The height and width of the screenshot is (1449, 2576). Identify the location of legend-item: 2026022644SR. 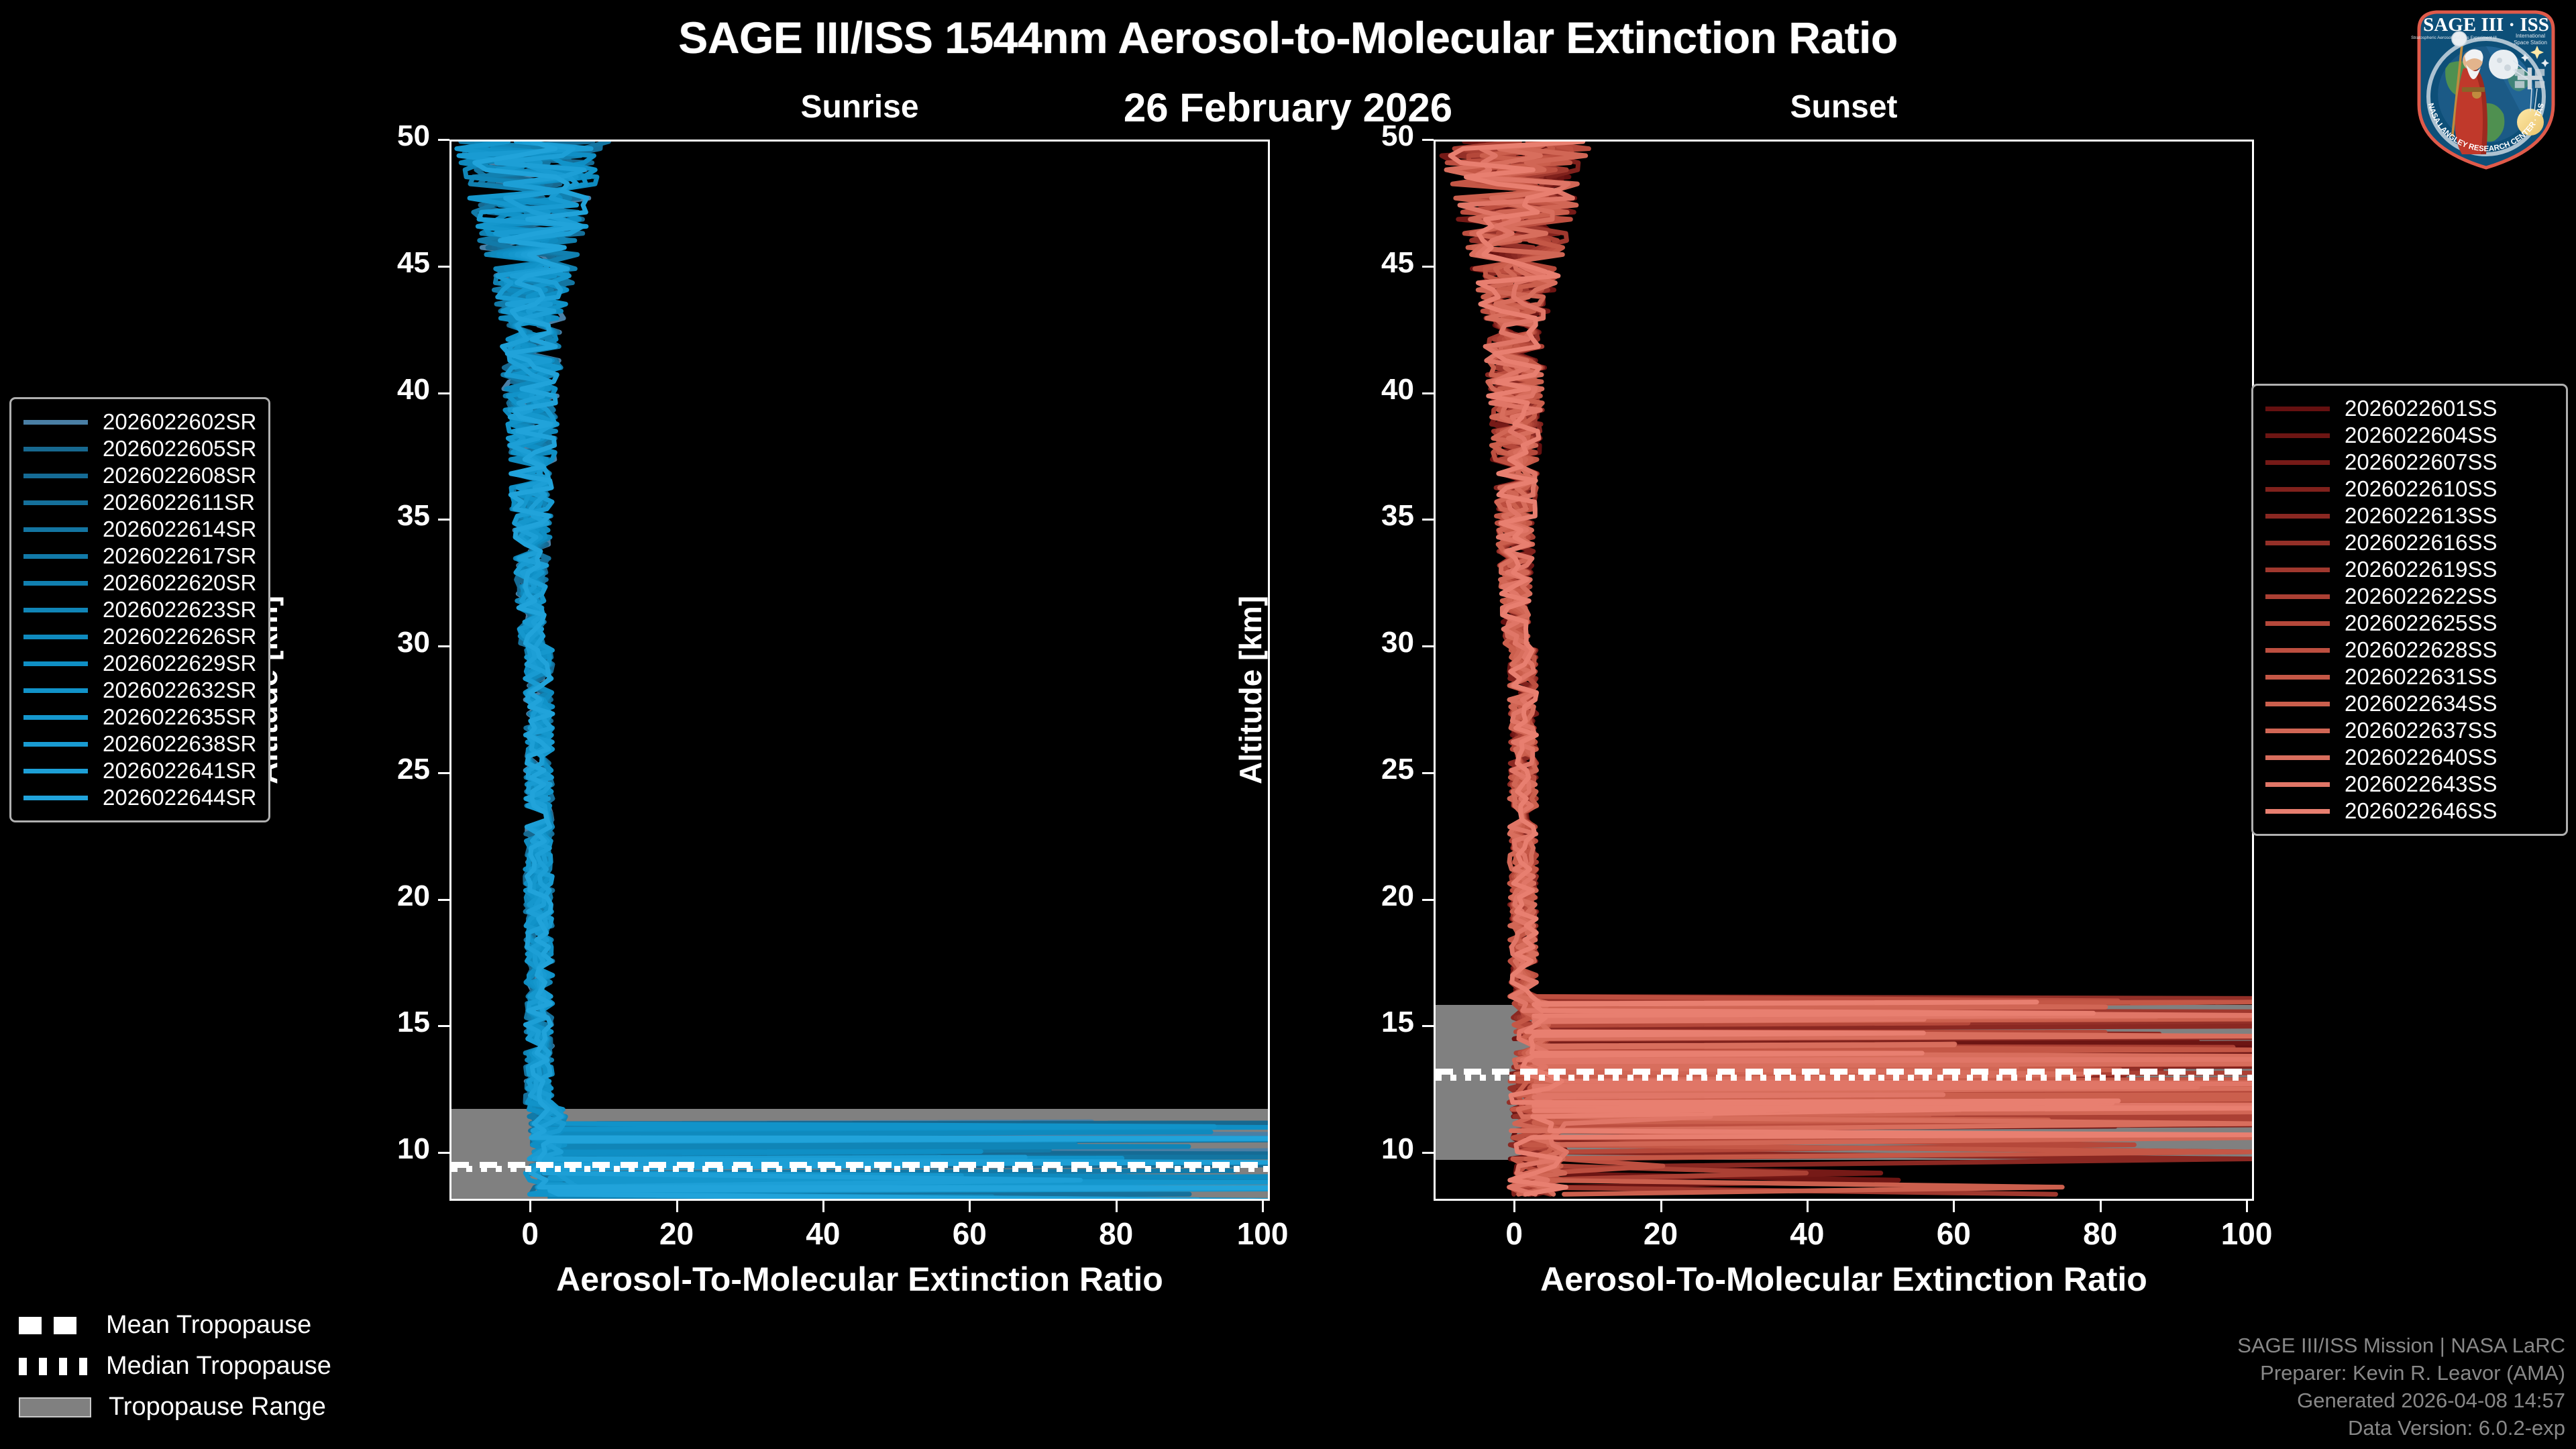
(139, 797).